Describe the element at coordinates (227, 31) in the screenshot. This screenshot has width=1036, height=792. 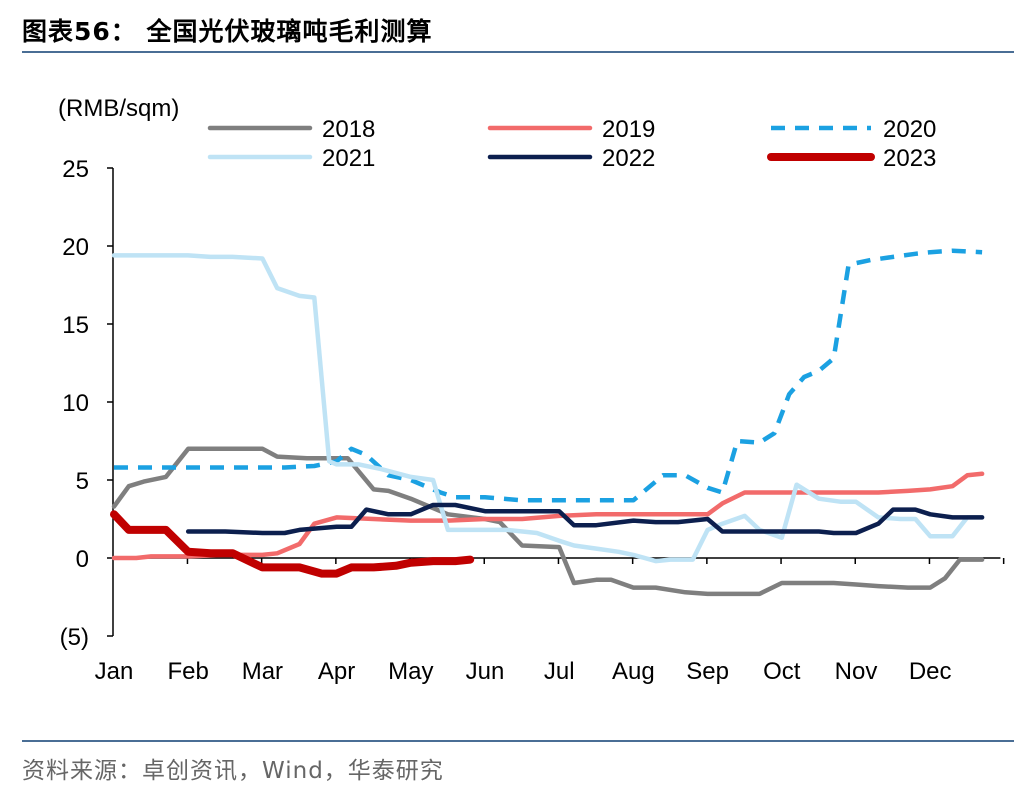
I see `figure-title: 图表56： 全国光伏玻璃吨毛利测算` at that location.